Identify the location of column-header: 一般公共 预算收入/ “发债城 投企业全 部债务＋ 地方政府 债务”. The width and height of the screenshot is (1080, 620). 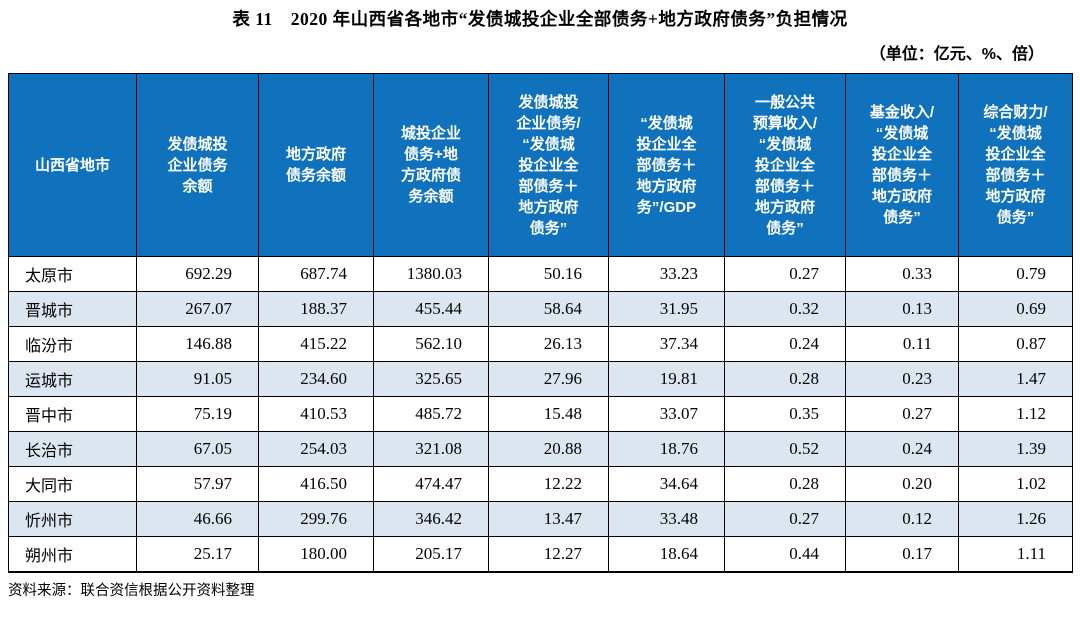
(785, 165).